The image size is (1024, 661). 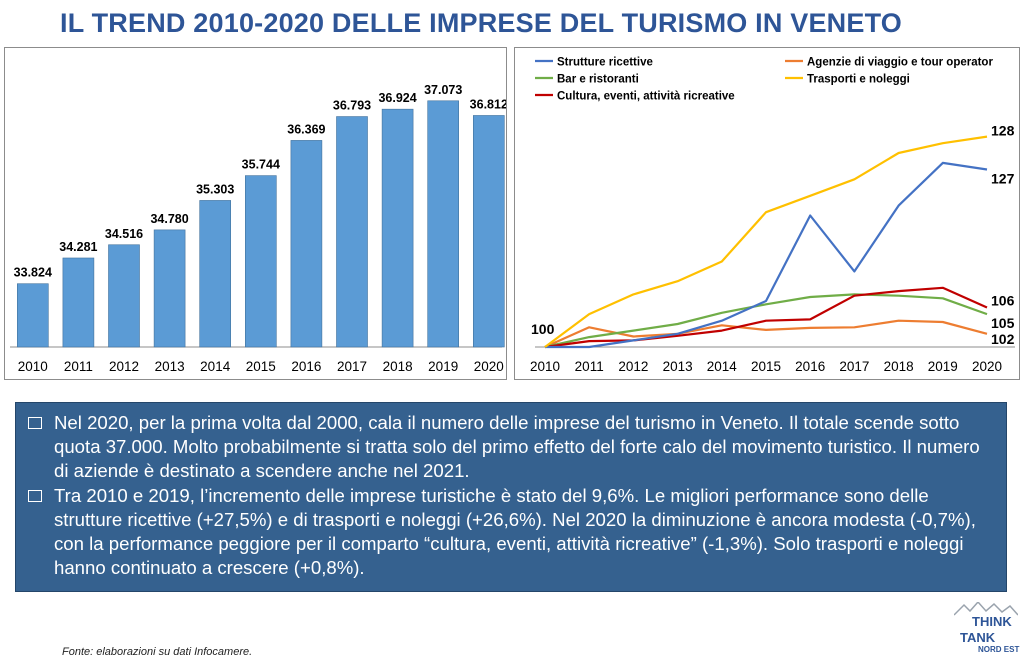 I want to click on bar-value-label: 35.744, so click(x=261, y=165).